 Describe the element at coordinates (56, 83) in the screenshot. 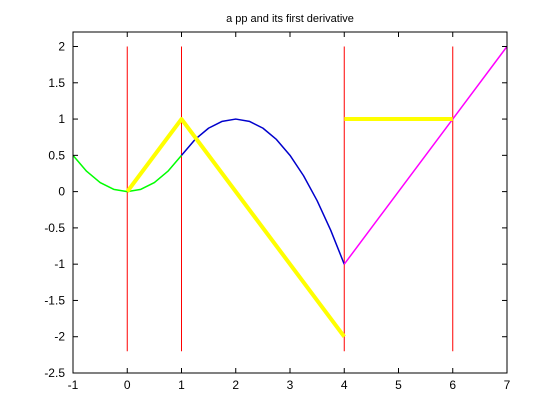

I see `y-tick-label-8: 1.5` at that location.